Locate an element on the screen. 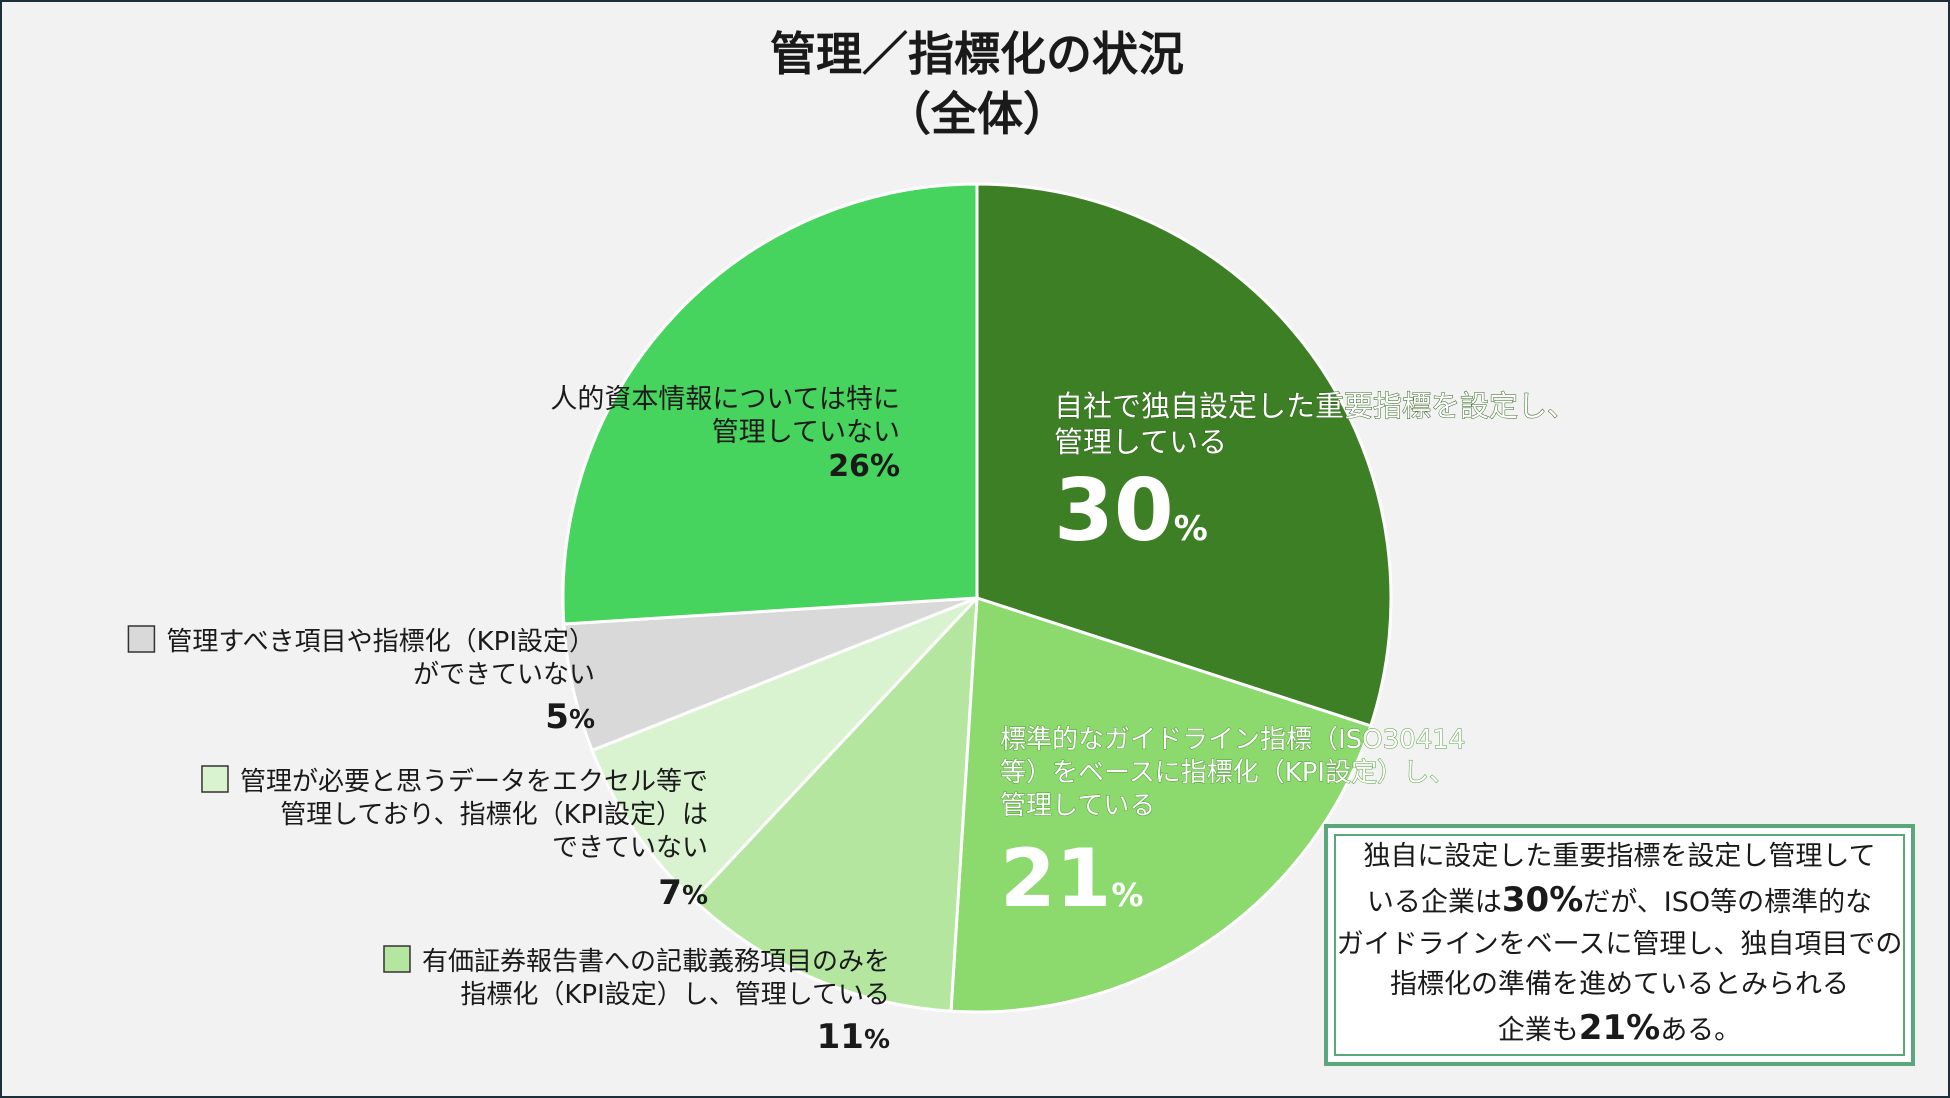  annotation-highlight: 30% is located at coordinates (1542, 900).